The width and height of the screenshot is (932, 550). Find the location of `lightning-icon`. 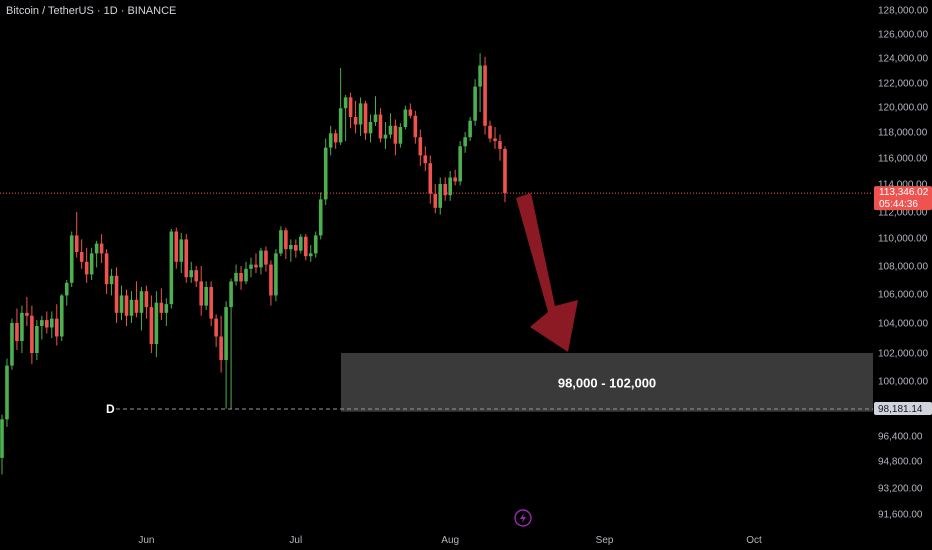

lightning-icon is located at coordinates (523, 518).